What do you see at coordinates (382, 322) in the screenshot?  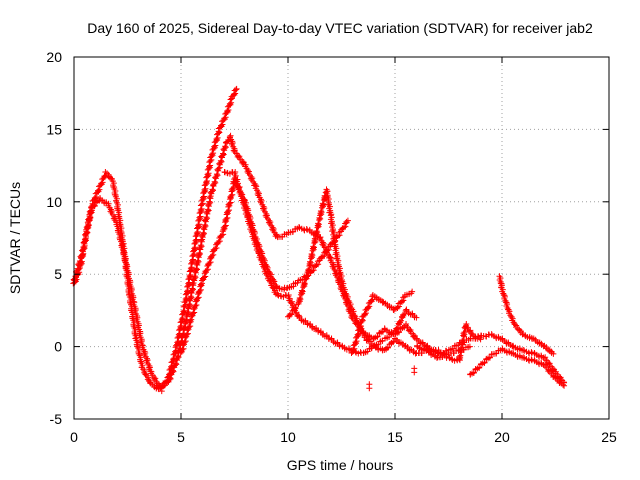 I see `series-track-f` at bounding box center [382, 322].